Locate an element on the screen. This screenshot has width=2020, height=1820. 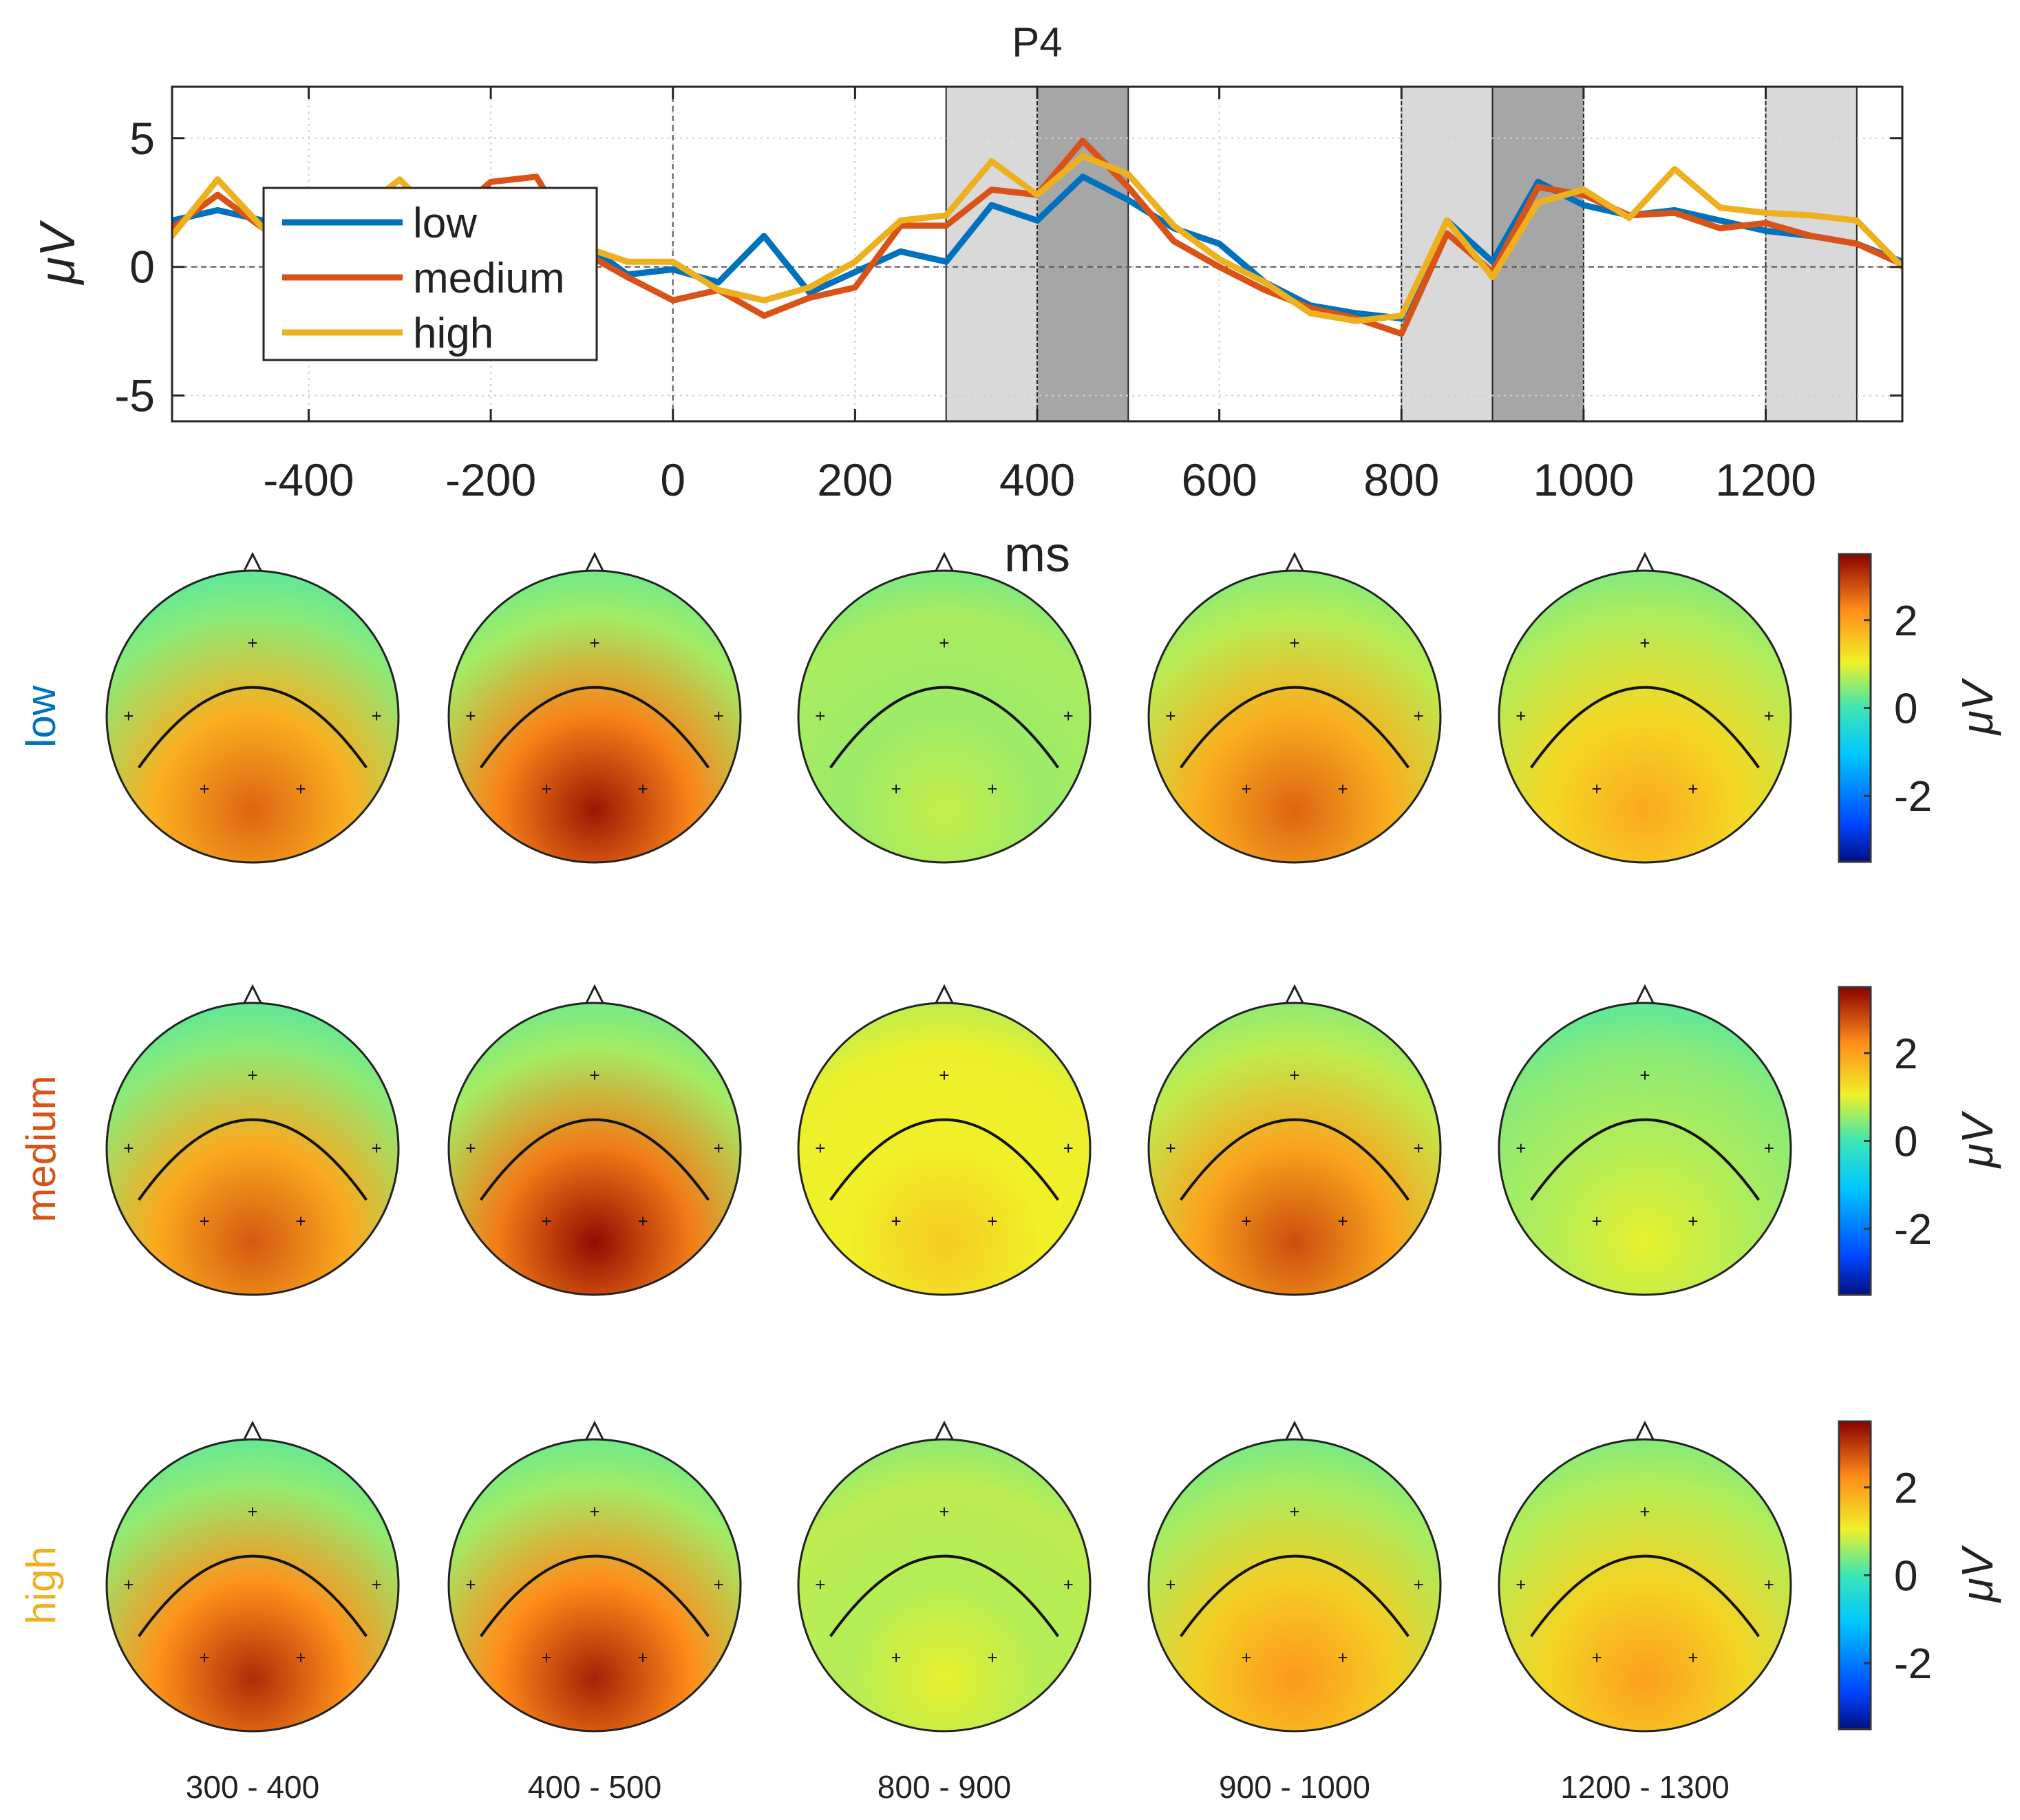
x-tick-label: -200 is located at coordinates (490, 479).